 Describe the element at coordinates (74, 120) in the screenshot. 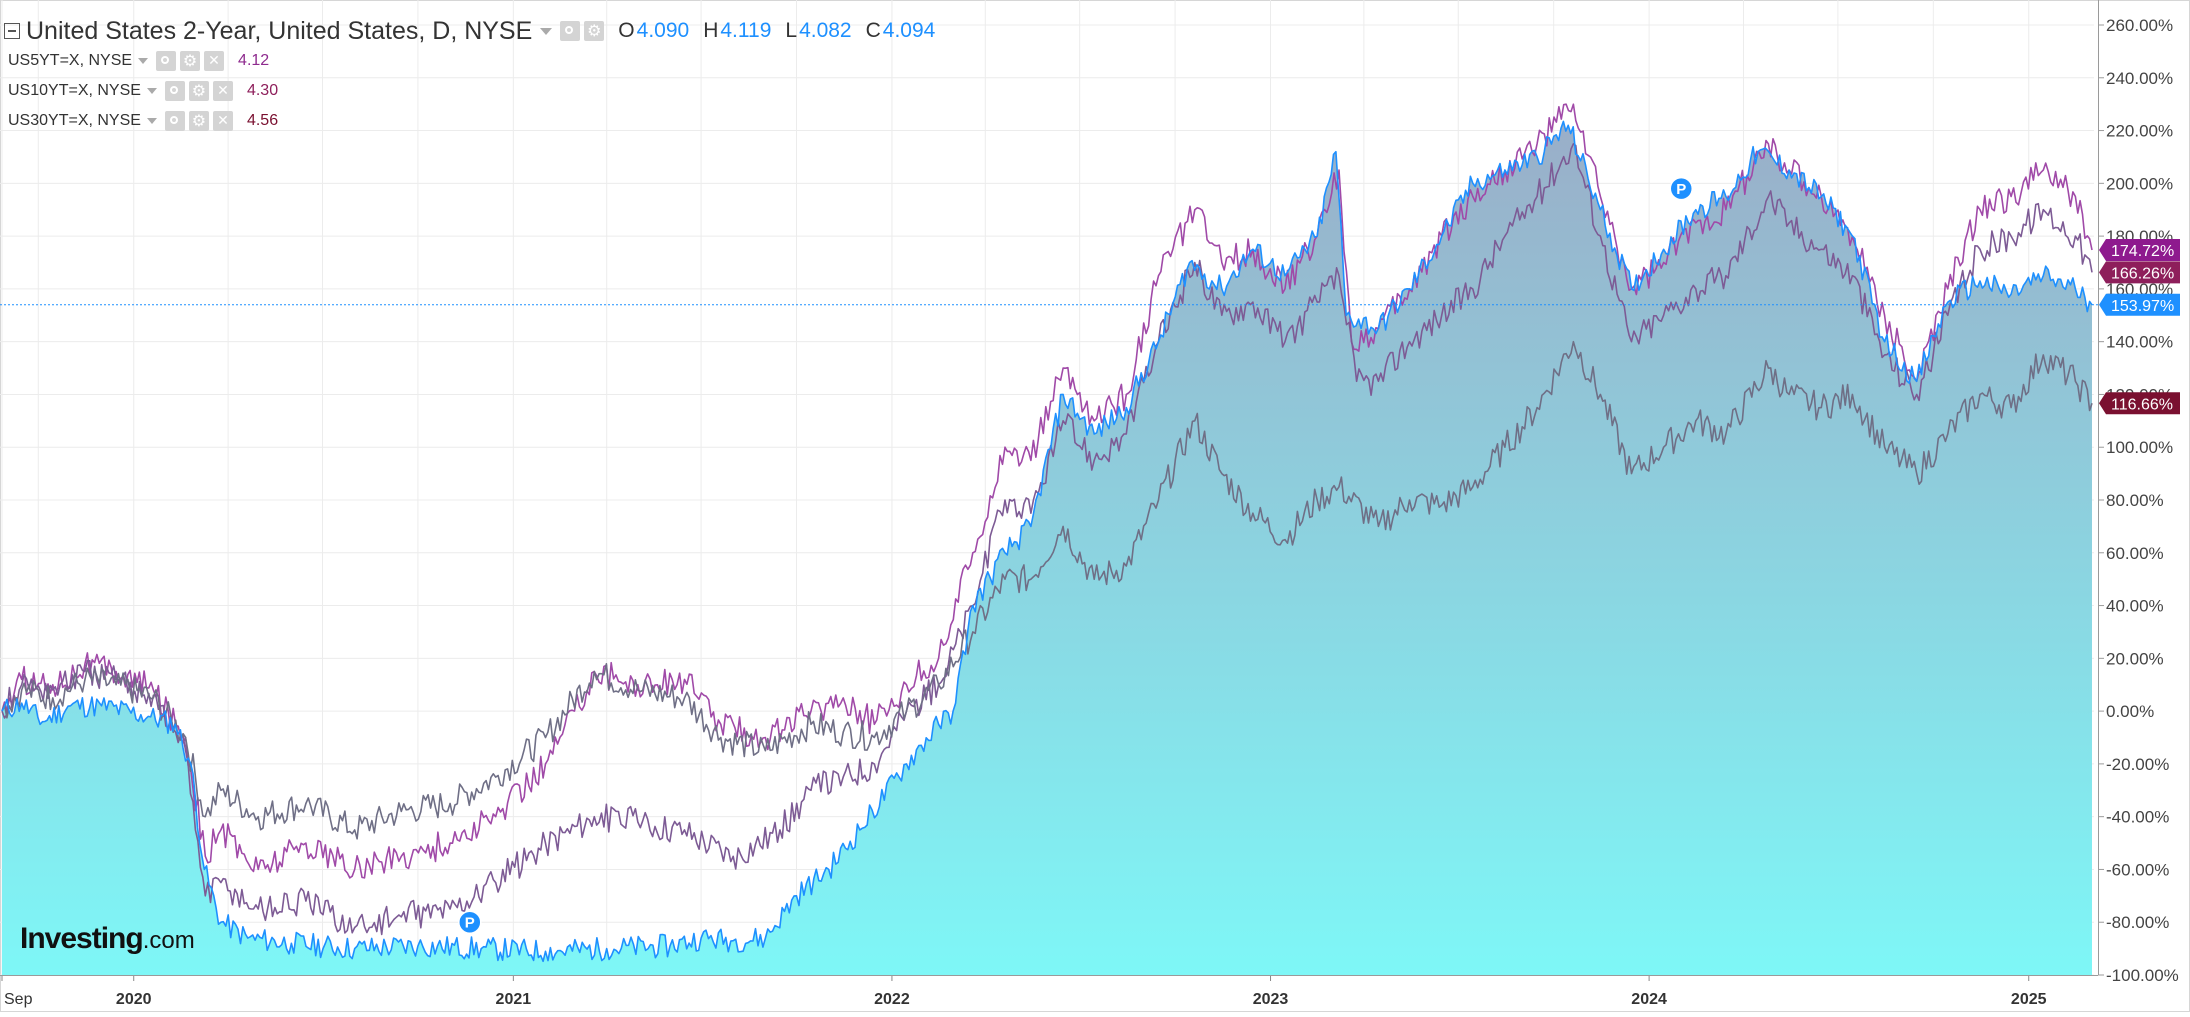

I see `legend-symbol: US30YT=X, NYSE` at that location.